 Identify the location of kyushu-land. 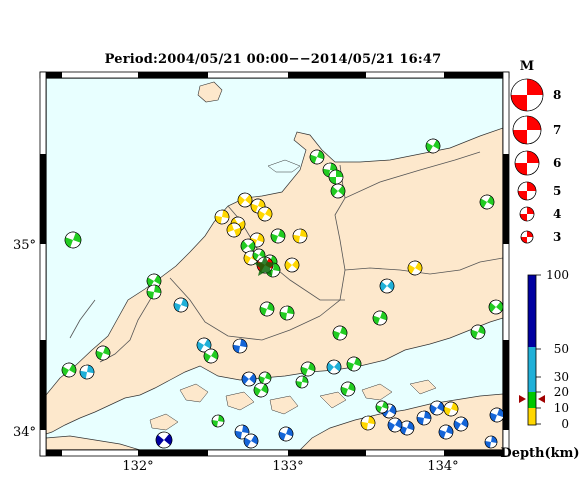
(93, 442).